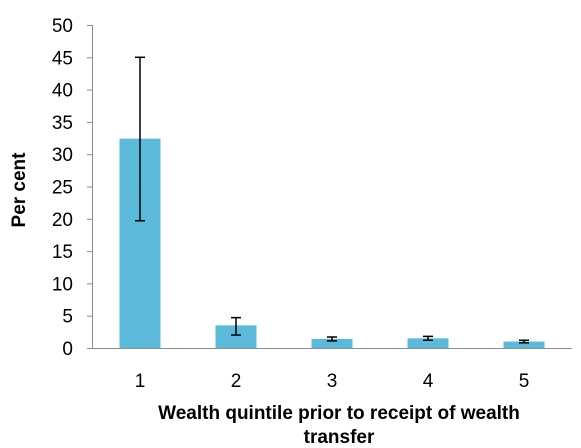 This screenshot has width=581, height=448. I want to click on y-tick-label: 10, so click(62, 284).